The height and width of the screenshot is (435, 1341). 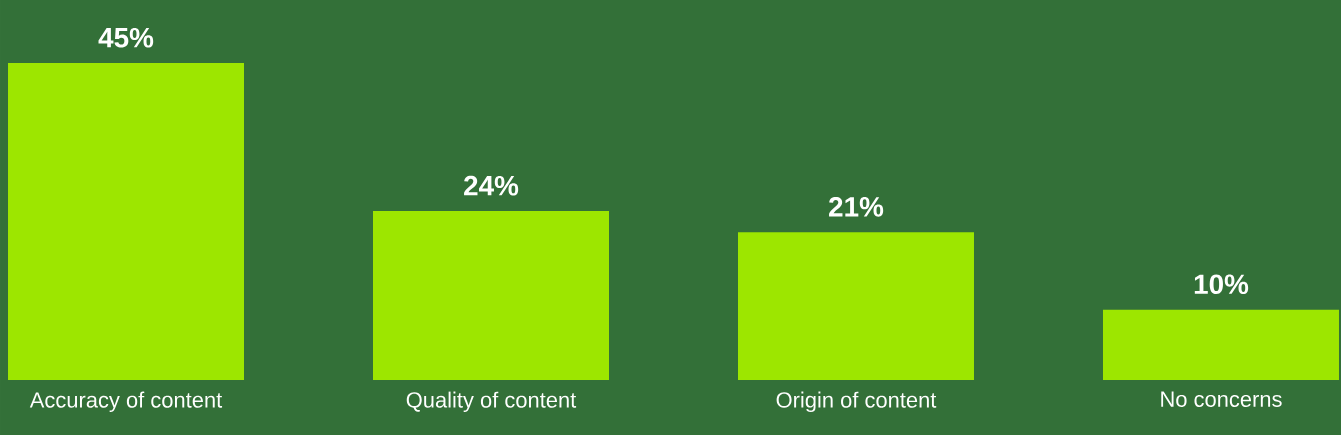 What do you see at coordinates (856, 206) in the screenshot?
I see `data-label: 21%` at bounding box center [856, 206].